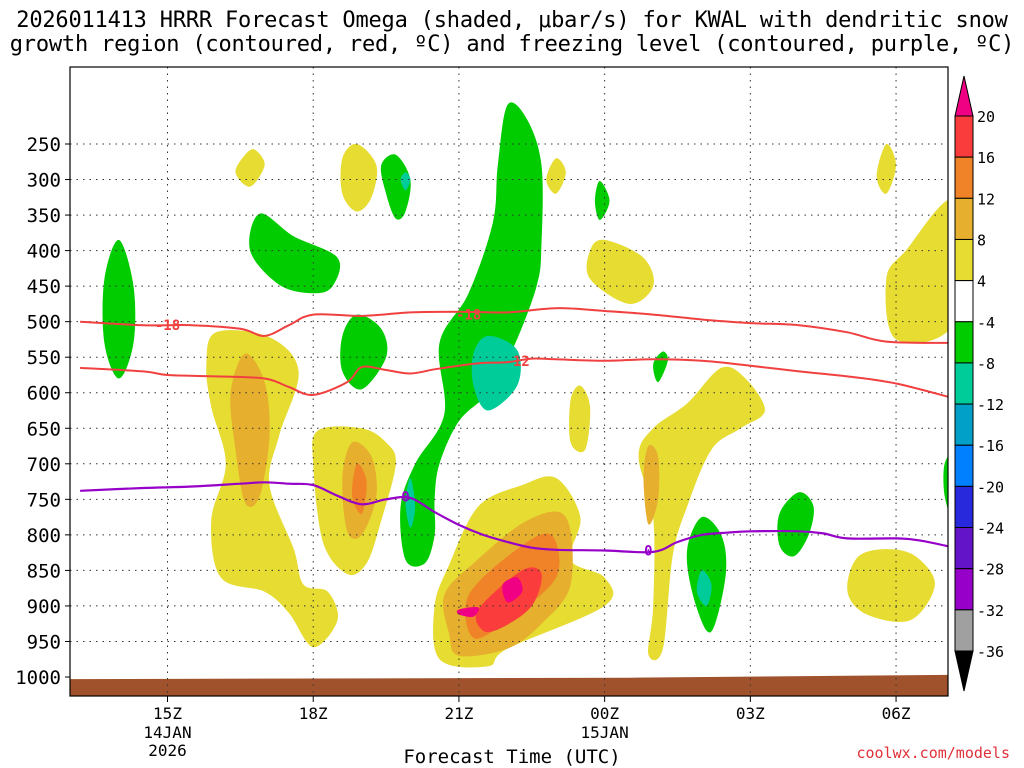  Describe the element at coordinates (458, 713) in the screenshot. I see `x-tick-label-21Z: 21Z` at that location.